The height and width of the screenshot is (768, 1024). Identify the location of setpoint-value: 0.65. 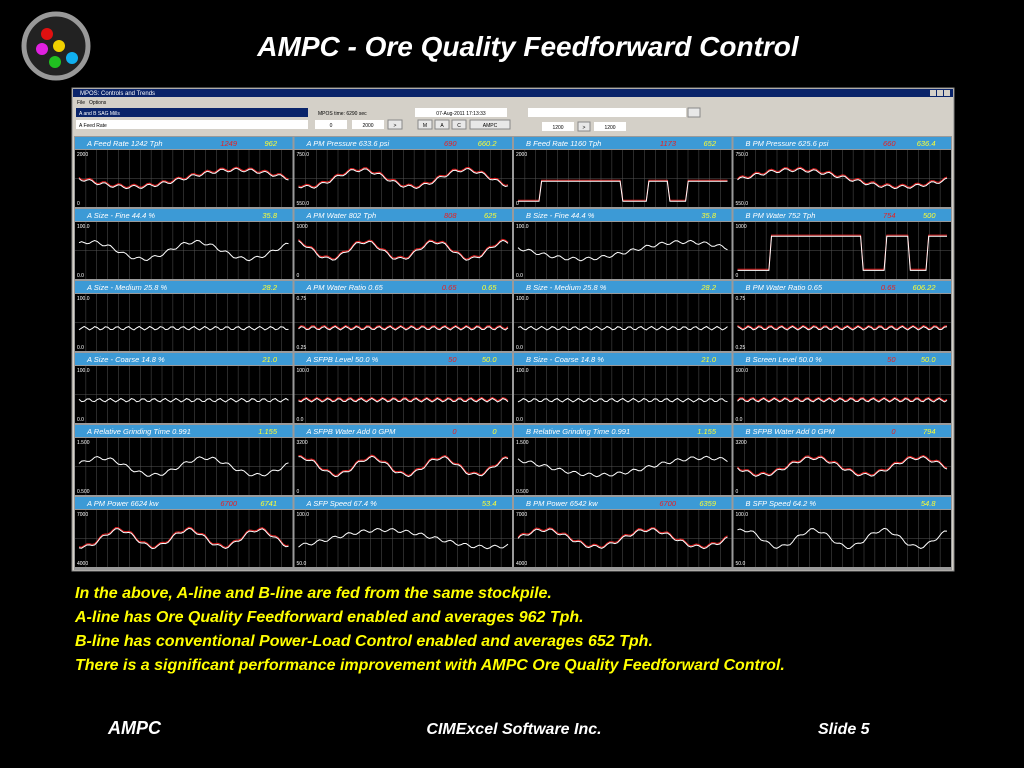
(888, 287).